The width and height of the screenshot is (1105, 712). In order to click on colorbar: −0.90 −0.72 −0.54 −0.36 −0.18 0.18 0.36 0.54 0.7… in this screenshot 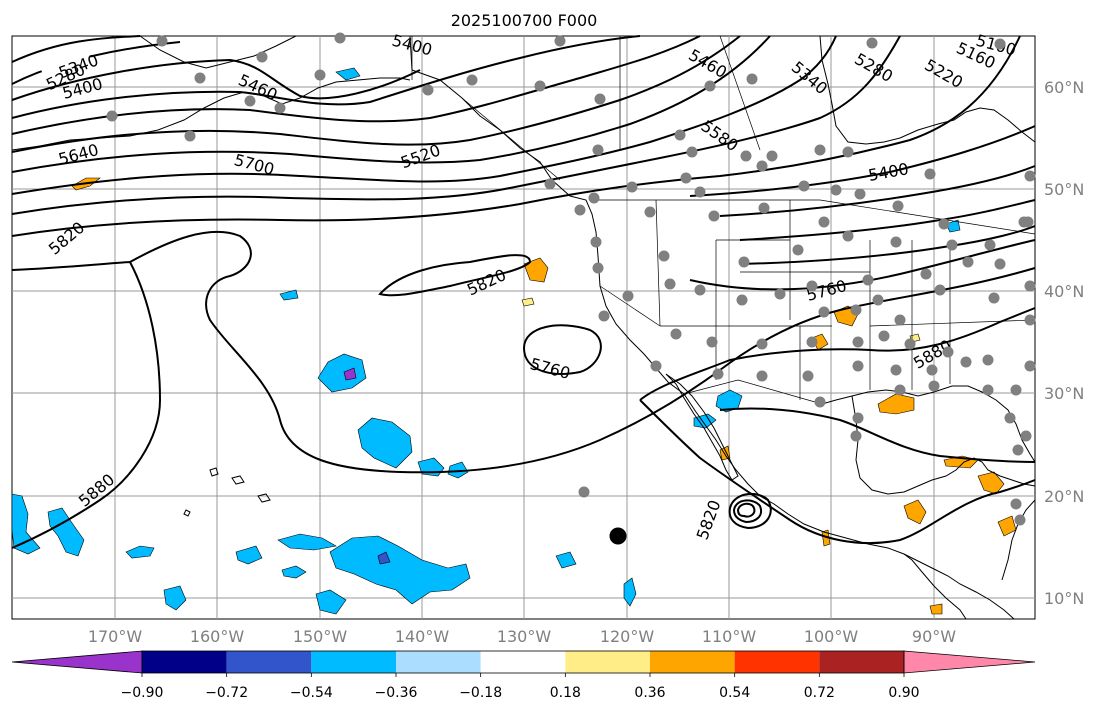, I will do `click(523, 675)`.